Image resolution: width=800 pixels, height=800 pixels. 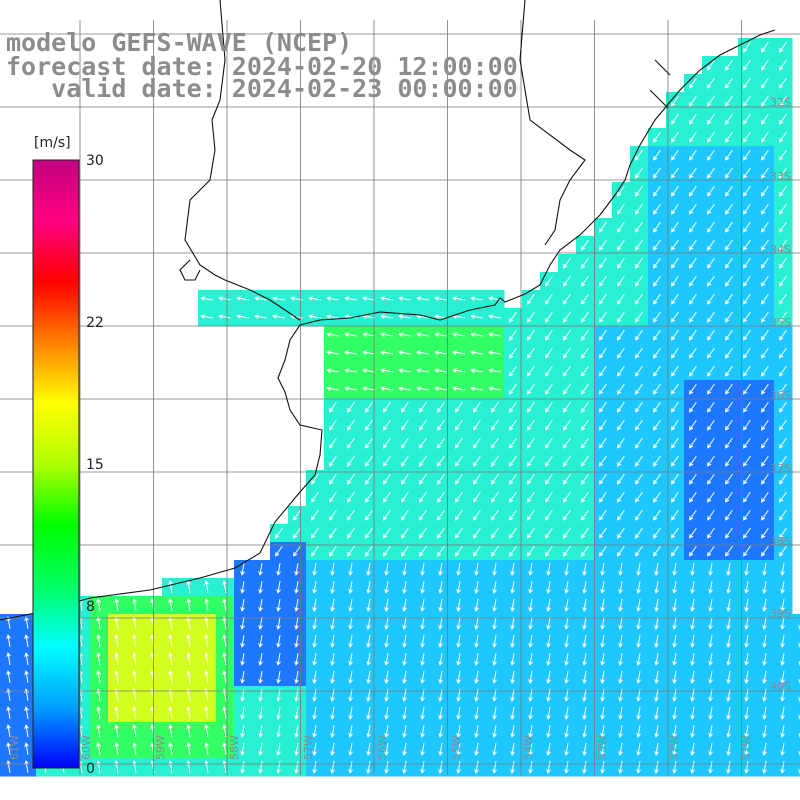 I want to click on colorbar-frame, so click(x=56, y=464).